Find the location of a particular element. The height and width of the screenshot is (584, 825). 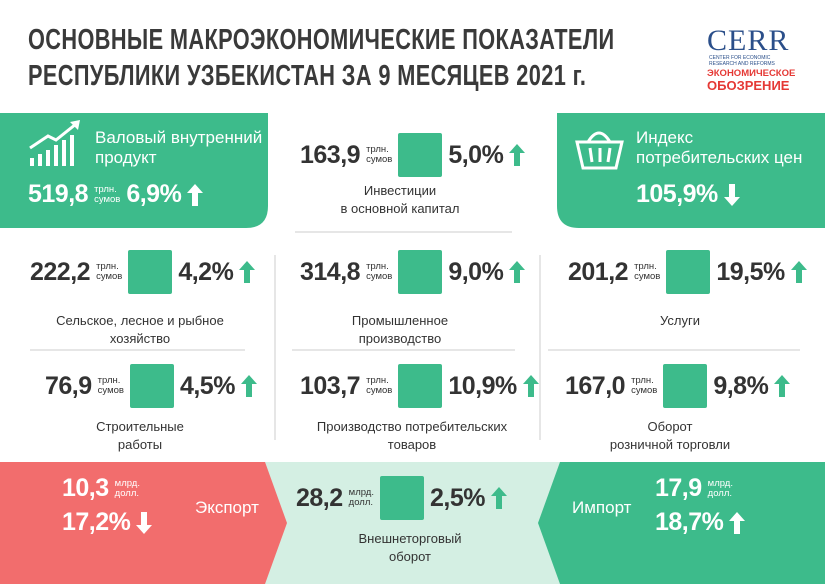

value-row: 519,8 трлн. сумов 6,9% is located at coordinates (116, 194).